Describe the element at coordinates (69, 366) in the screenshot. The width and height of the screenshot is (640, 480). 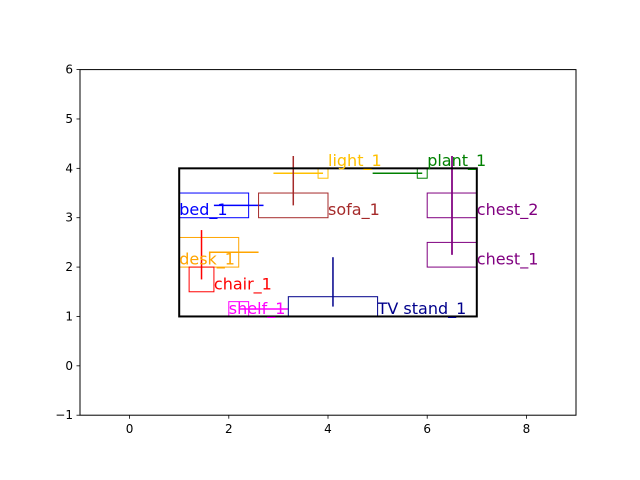
I see `y-tick-label: 0` at that location.